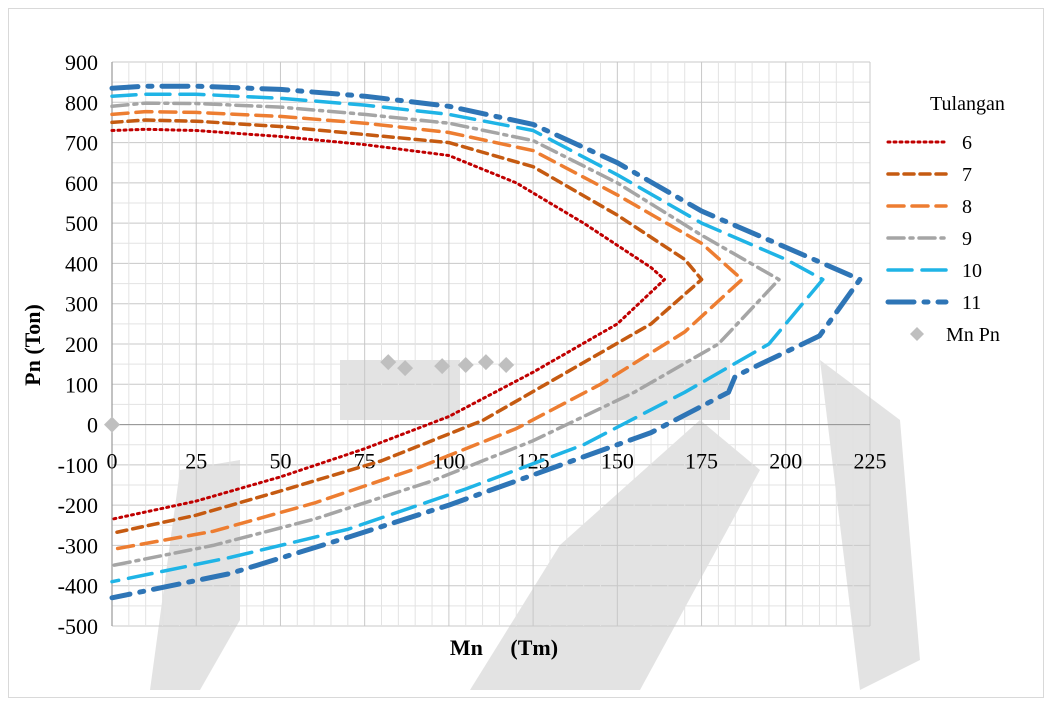  I want to click on x-tick-label: 150, so click(617, 461).